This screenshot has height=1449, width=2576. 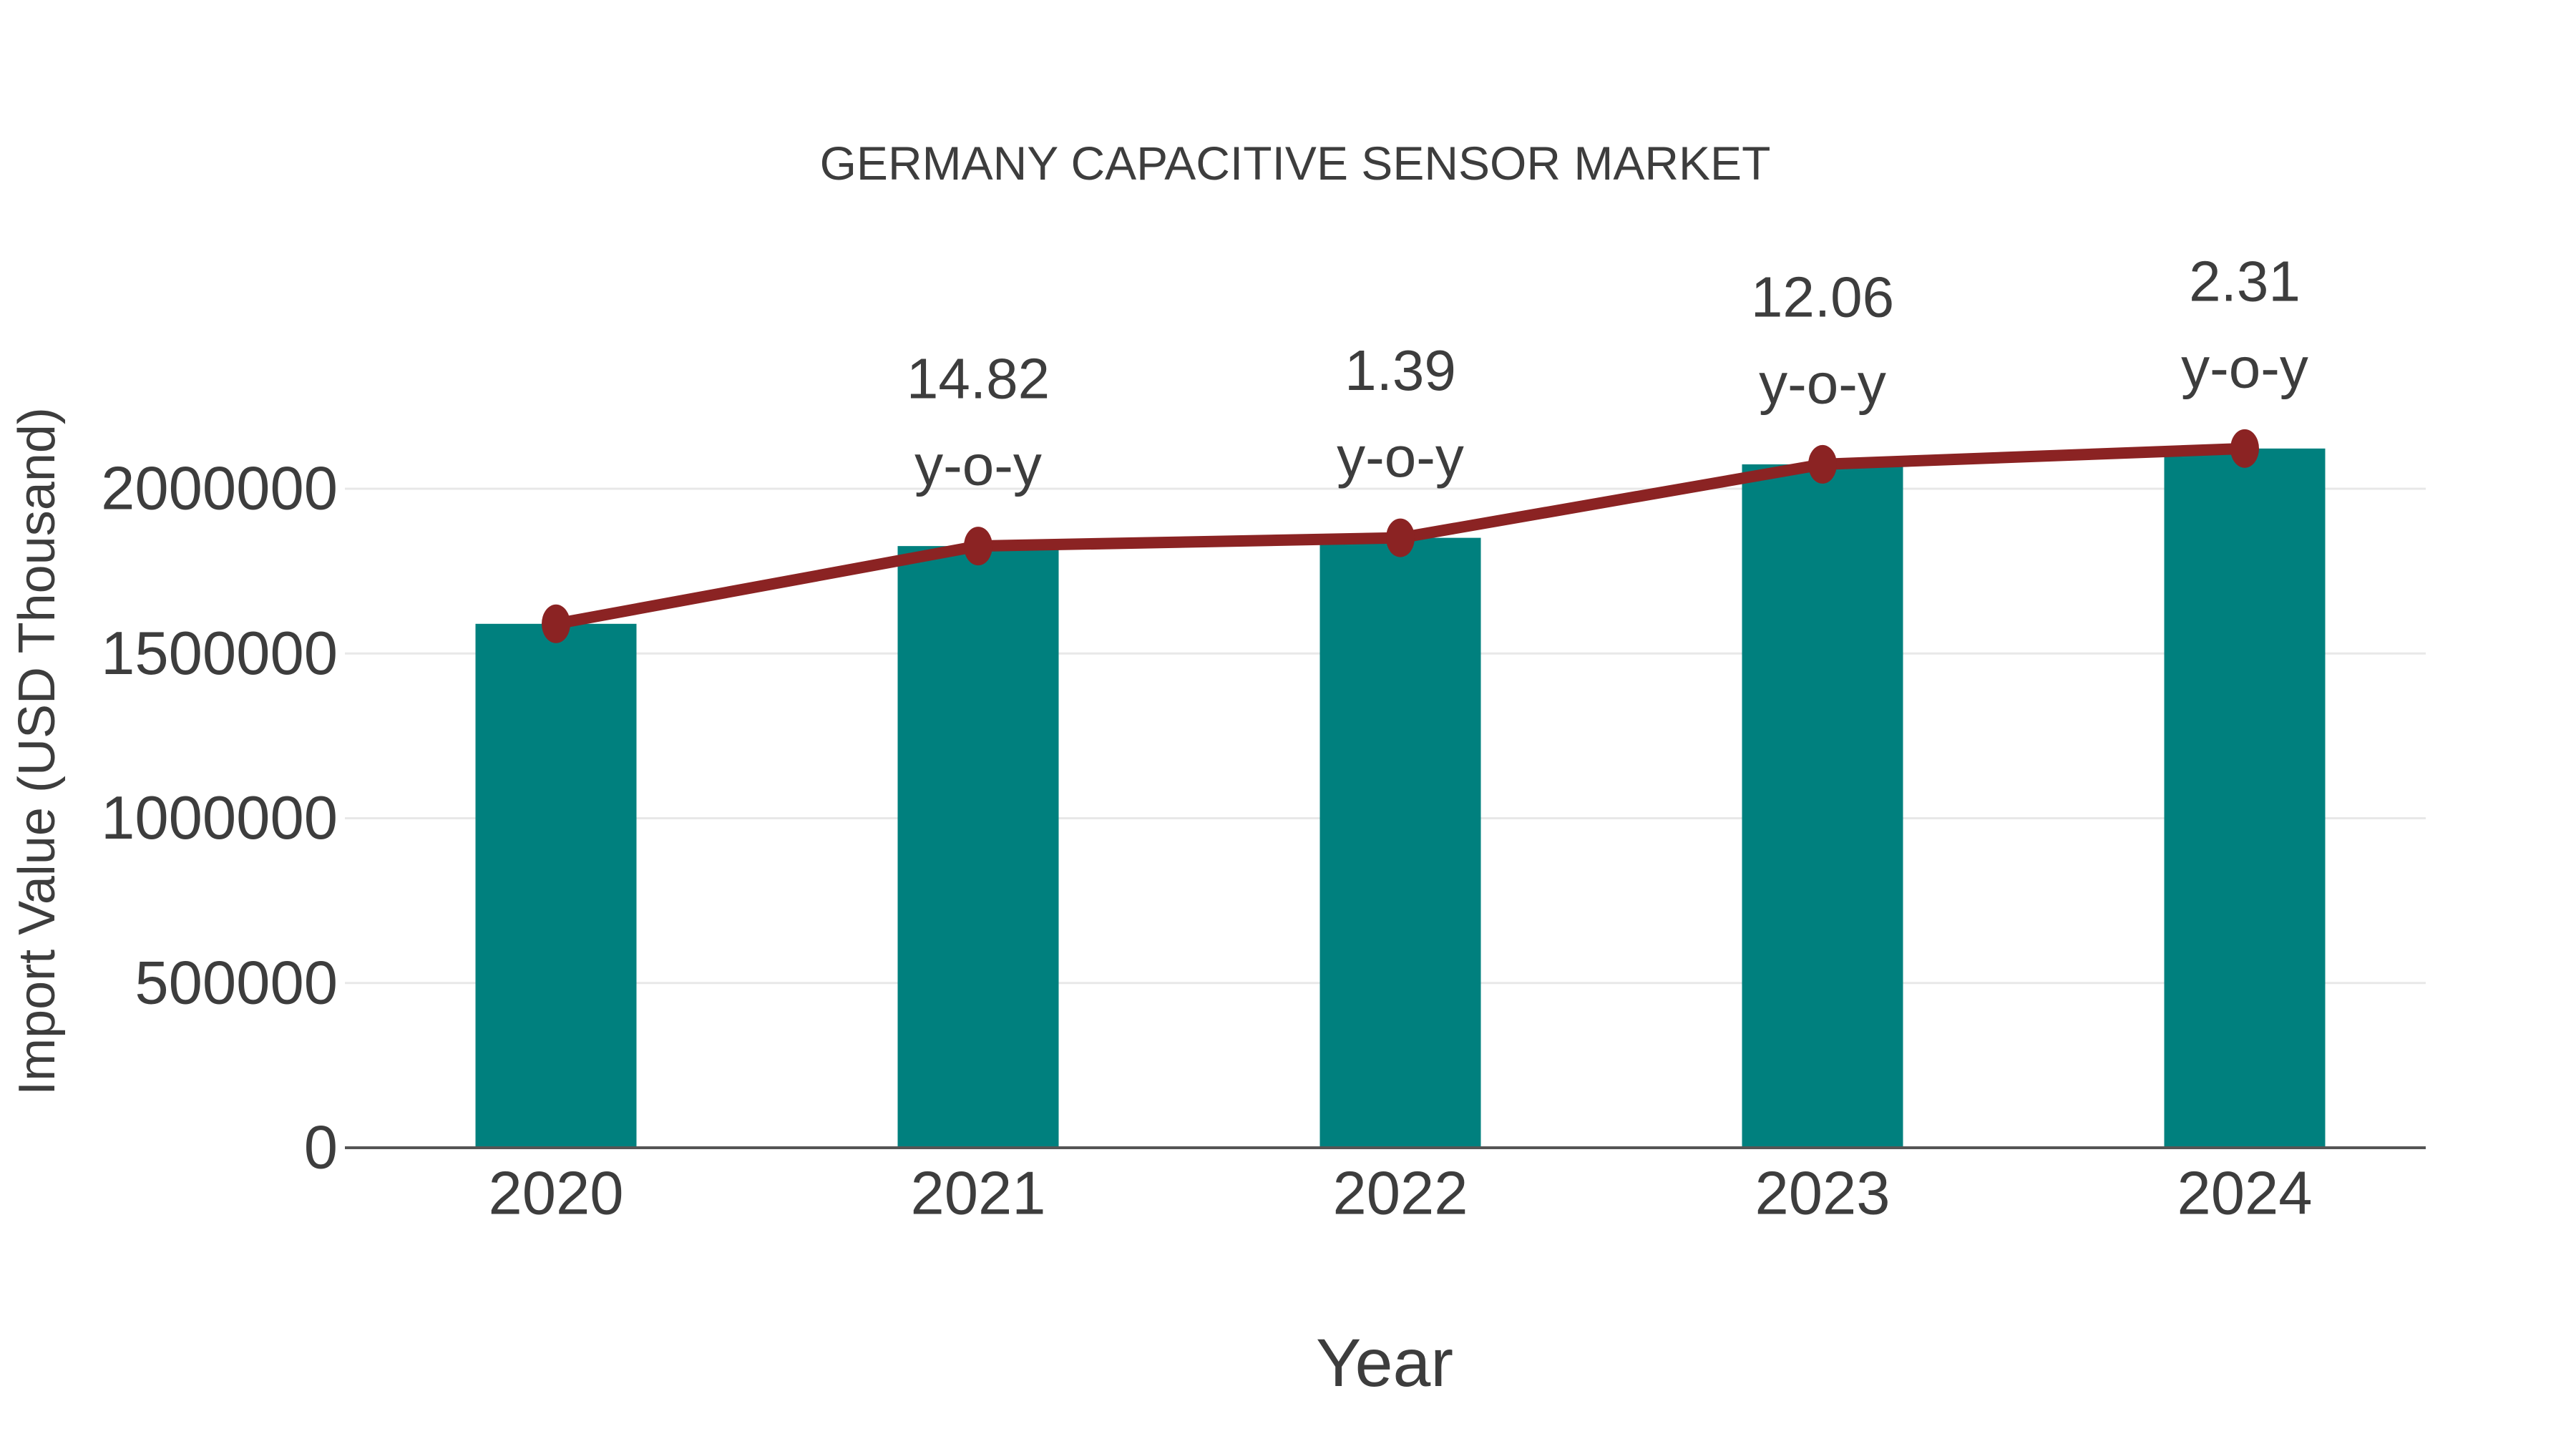 I want to click on x-tick-label-2022: 2022, so click(x=1400, y=1194).